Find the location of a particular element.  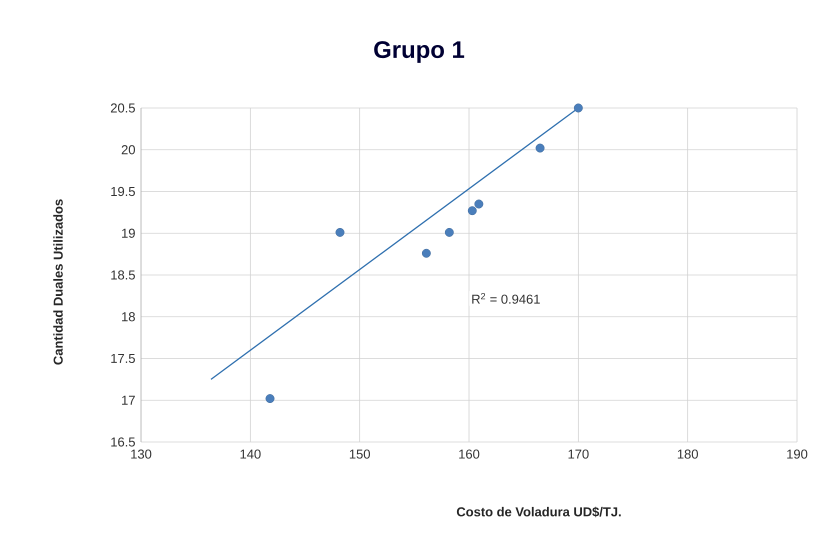

y-tick-label: 18.5 is located at coordinates (123, 275).